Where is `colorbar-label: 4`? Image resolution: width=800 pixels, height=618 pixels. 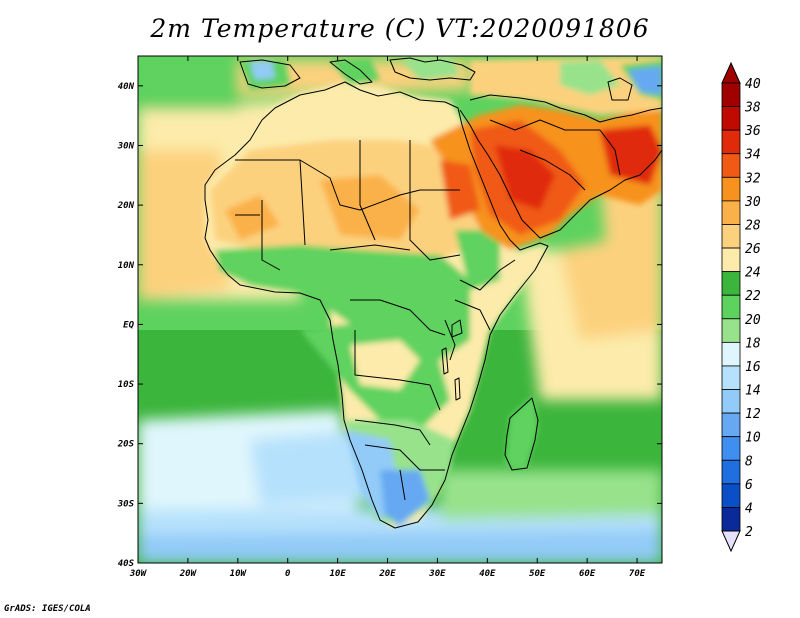
colorbar-label: 4 is located at coordinates (749, 508).